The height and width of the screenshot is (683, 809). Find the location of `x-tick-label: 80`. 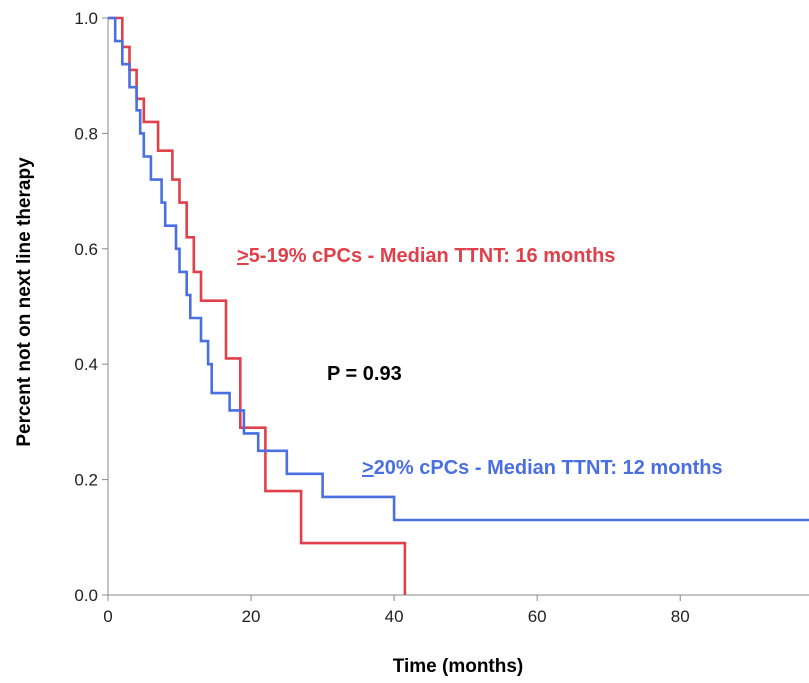

x-tick-label: 80 is located at coordinates (680, 616).